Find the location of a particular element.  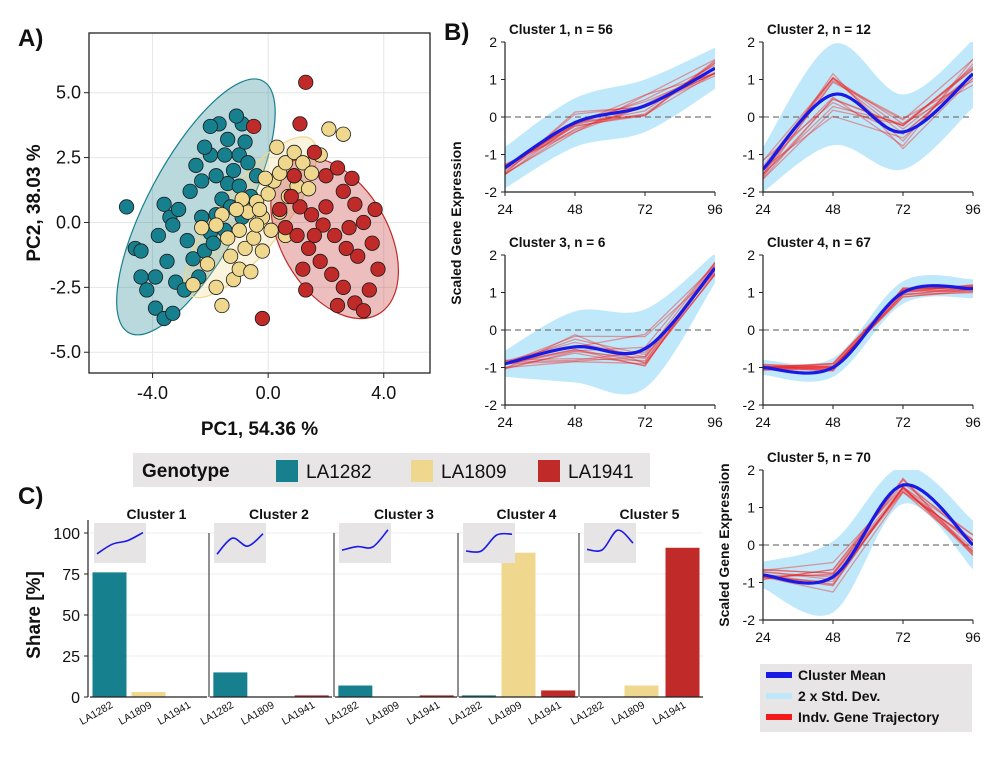

genotype-legend-box is located at coordinates (391, 470).